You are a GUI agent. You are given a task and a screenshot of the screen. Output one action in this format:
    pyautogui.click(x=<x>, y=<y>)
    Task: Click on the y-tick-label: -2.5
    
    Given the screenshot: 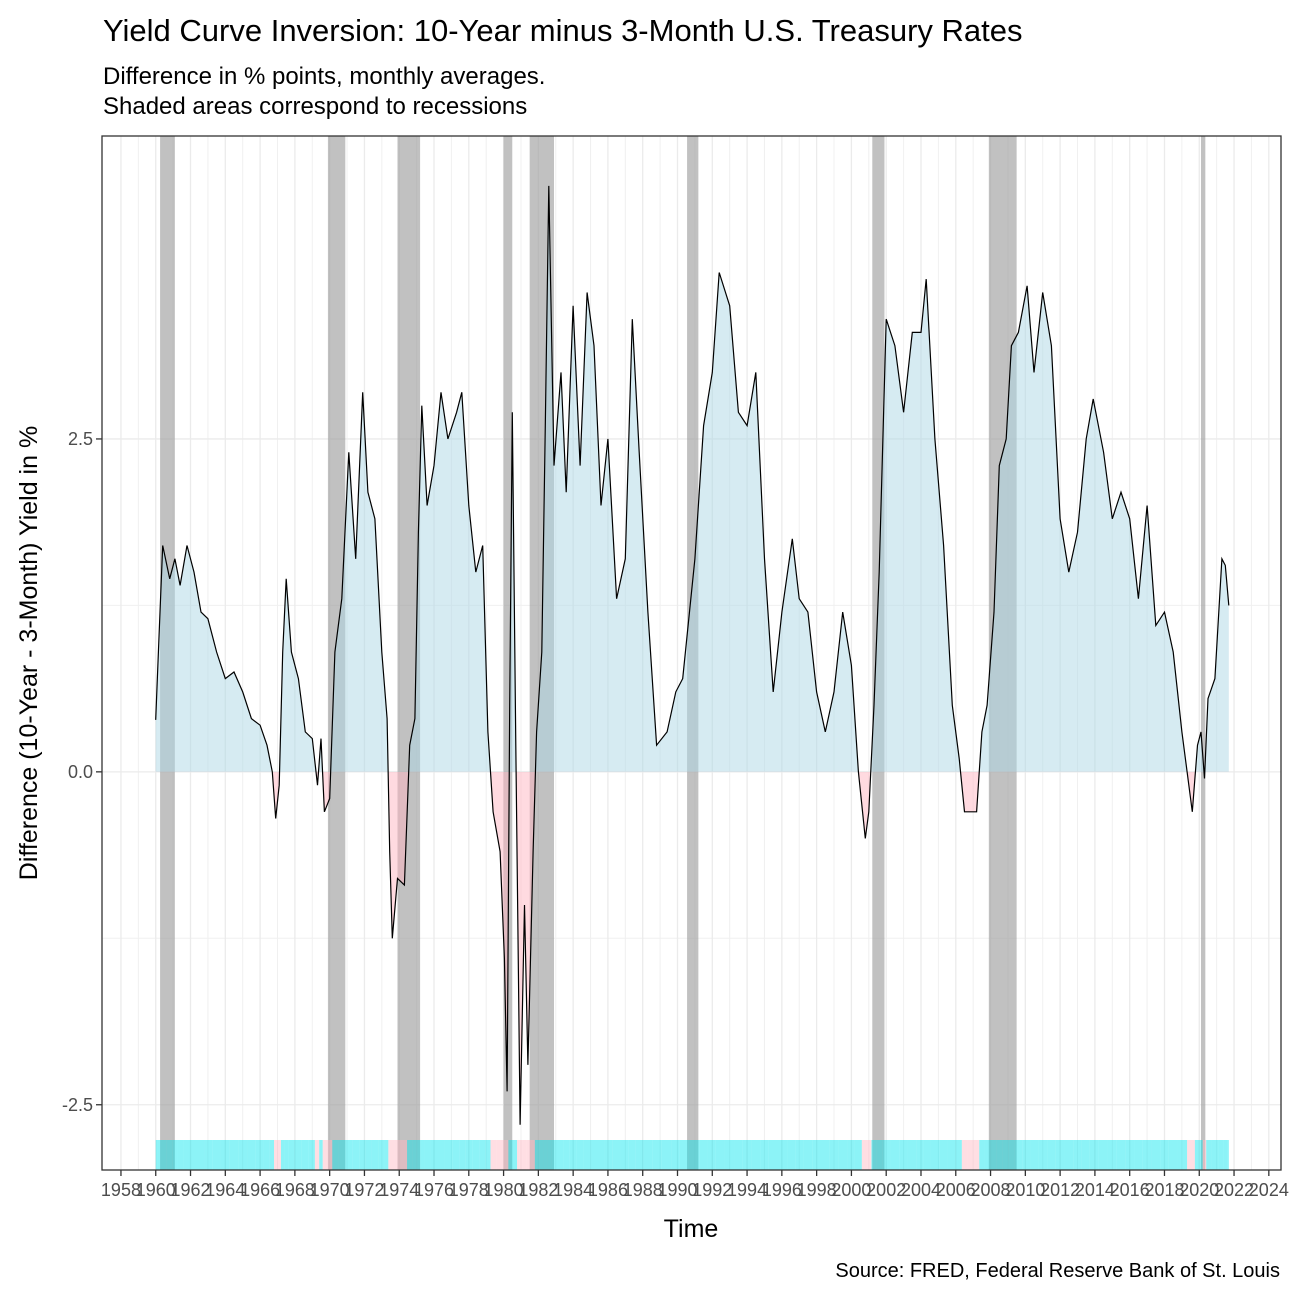 What is the action you would take?
    pyautogui.click(x=77, y=1105)
    